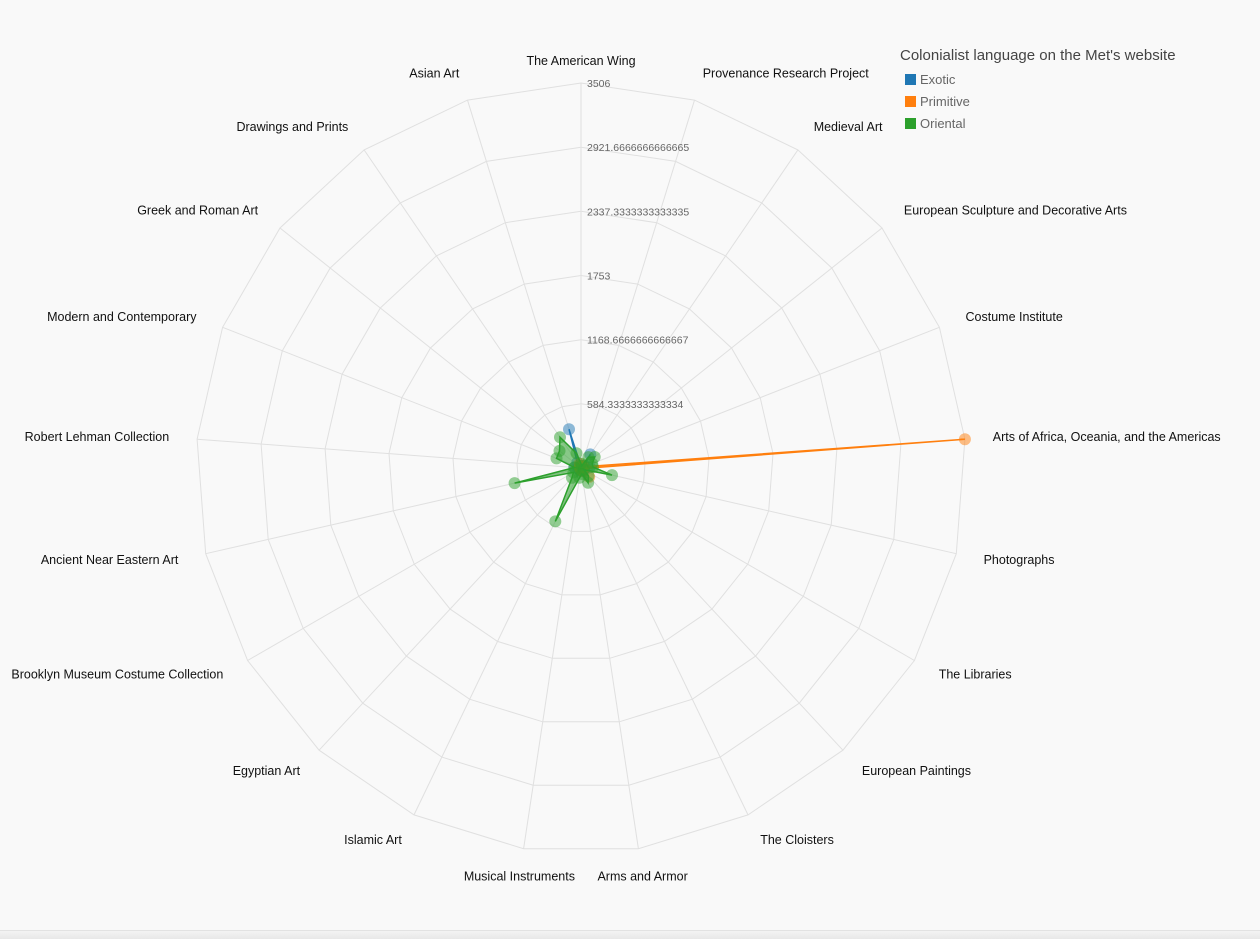  What do you see at coordinates (1015, 211) in the screenshot?
I see `axis-label: European Sculpture and Decorative Arts` at bounding box center [1015, 211].